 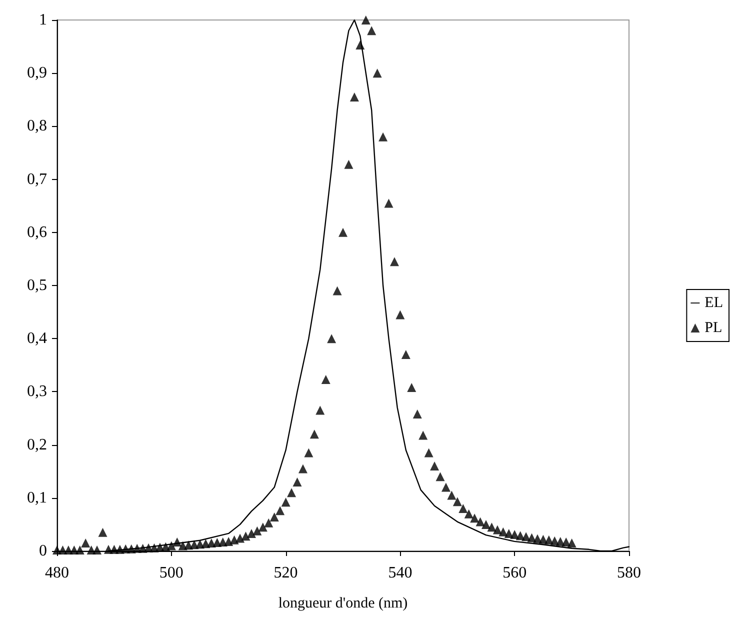 What do you see at coordinates (714, 303) in the screenshot?
I see `legend-label: EL` at bounding box center [714, 303].